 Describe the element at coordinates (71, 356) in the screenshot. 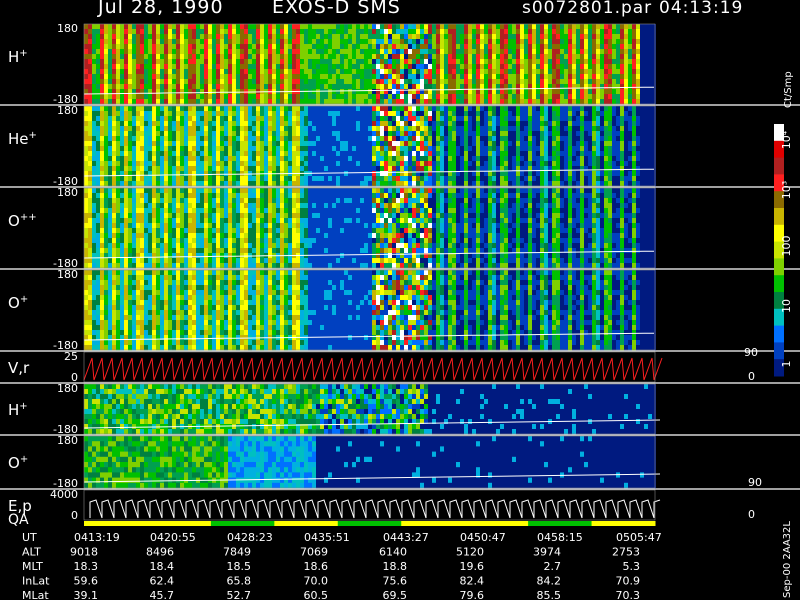

I see `panel-4-ymax: 25` at that location.